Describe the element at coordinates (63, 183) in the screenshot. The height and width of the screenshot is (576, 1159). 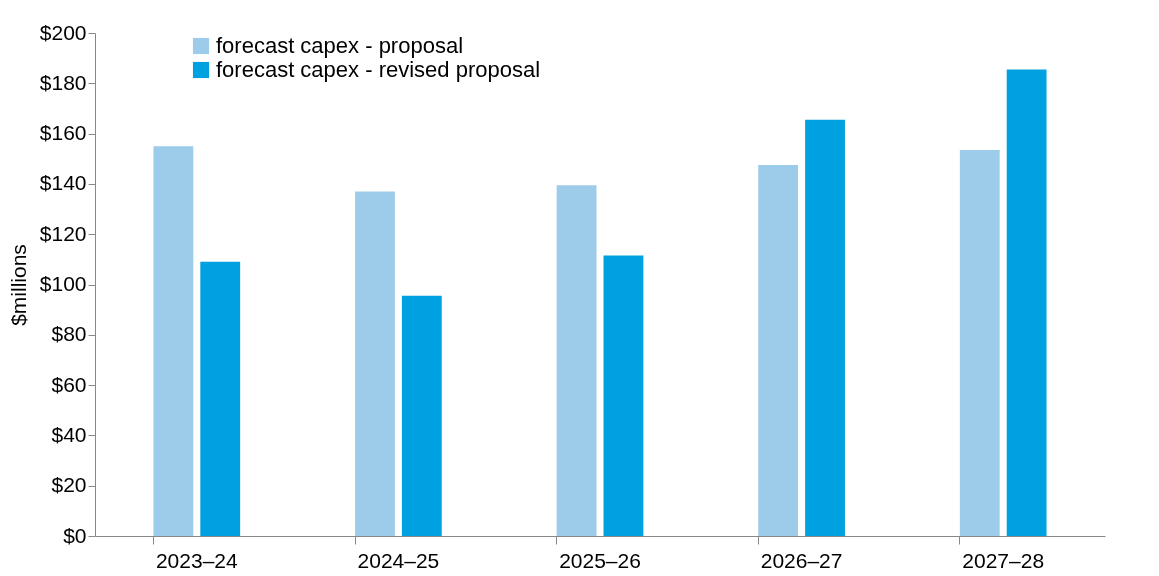
I see `y-tick-label: $140` at that location.